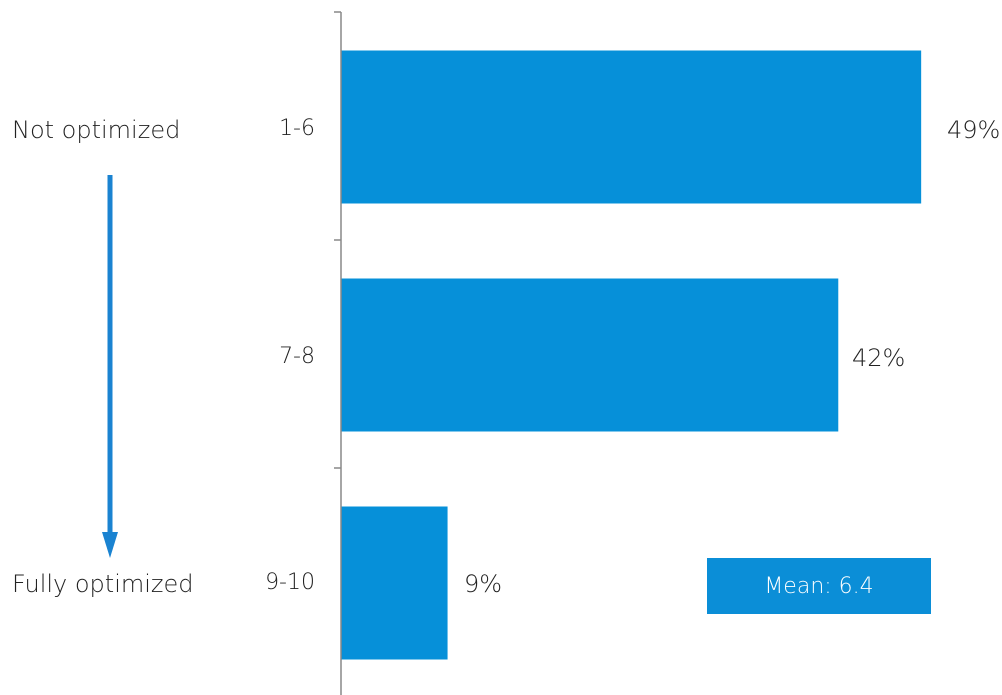 This screenshot has height=695, width=1002. I want to click on category-label: 1-6, so click(297, 128).